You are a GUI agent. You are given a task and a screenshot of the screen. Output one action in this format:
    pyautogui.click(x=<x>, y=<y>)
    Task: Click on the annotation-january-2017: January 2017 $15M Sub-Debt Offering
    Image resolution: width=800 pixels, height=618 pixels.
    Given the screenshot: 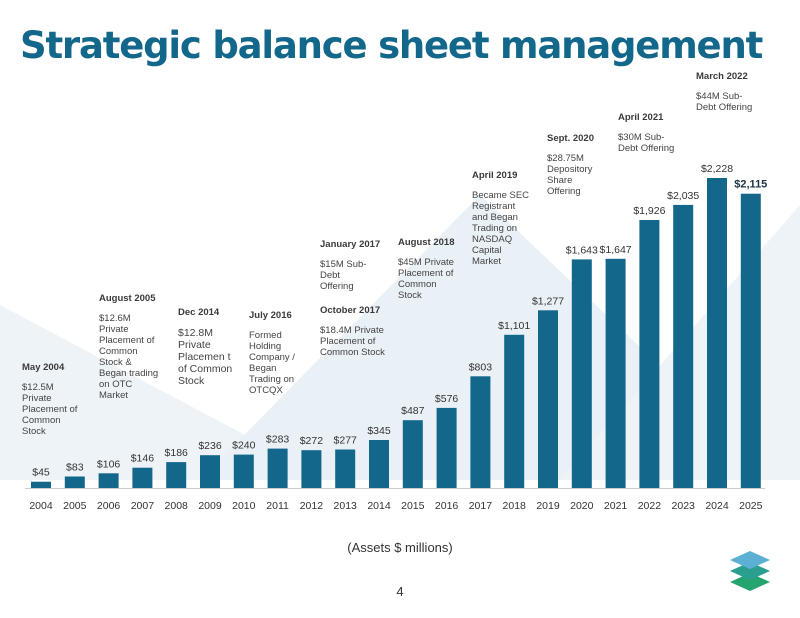 What is the action you would take?
    pyautogui.click(x=352, y=265)
    